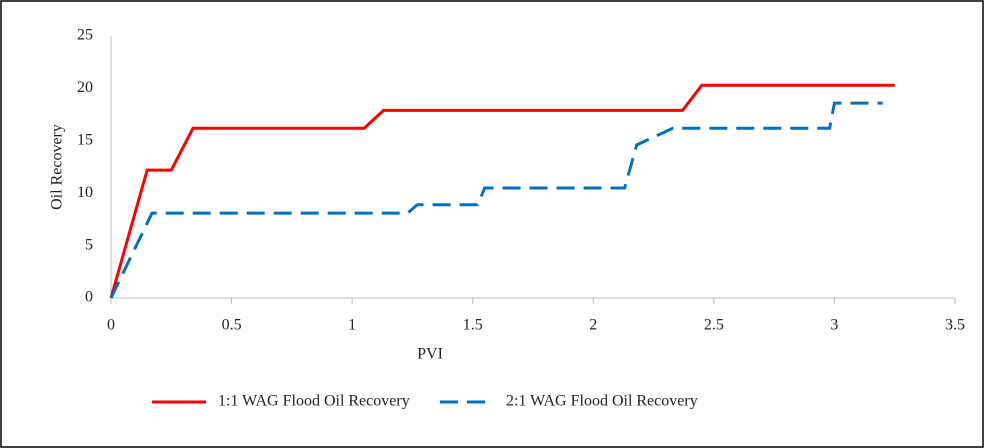 The height and width of the screenshot is (448, 984). I want to click on x-tick-label: 3, so click(834, 325).